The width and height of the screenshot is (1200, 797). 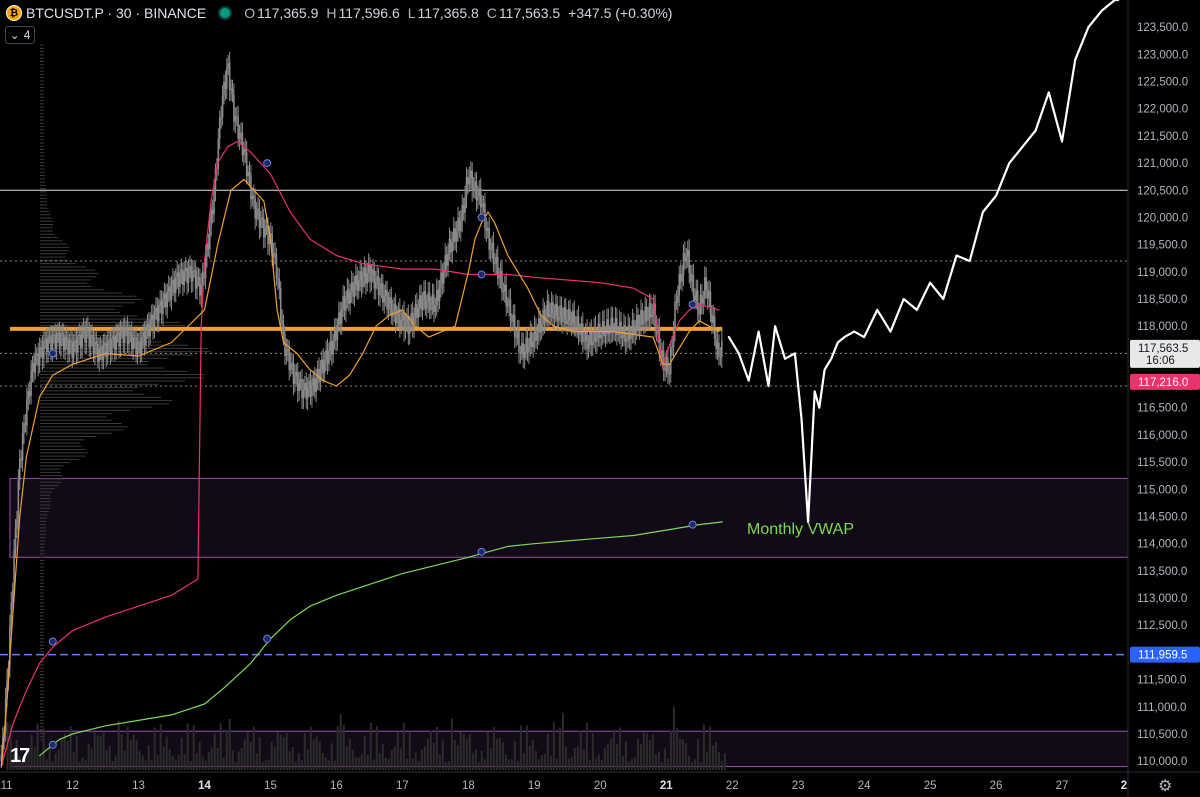 What do you see at coordinates (798, 786) in the screenshot?
I see `time-tick-label: 23` at bounding box center [798, 786].